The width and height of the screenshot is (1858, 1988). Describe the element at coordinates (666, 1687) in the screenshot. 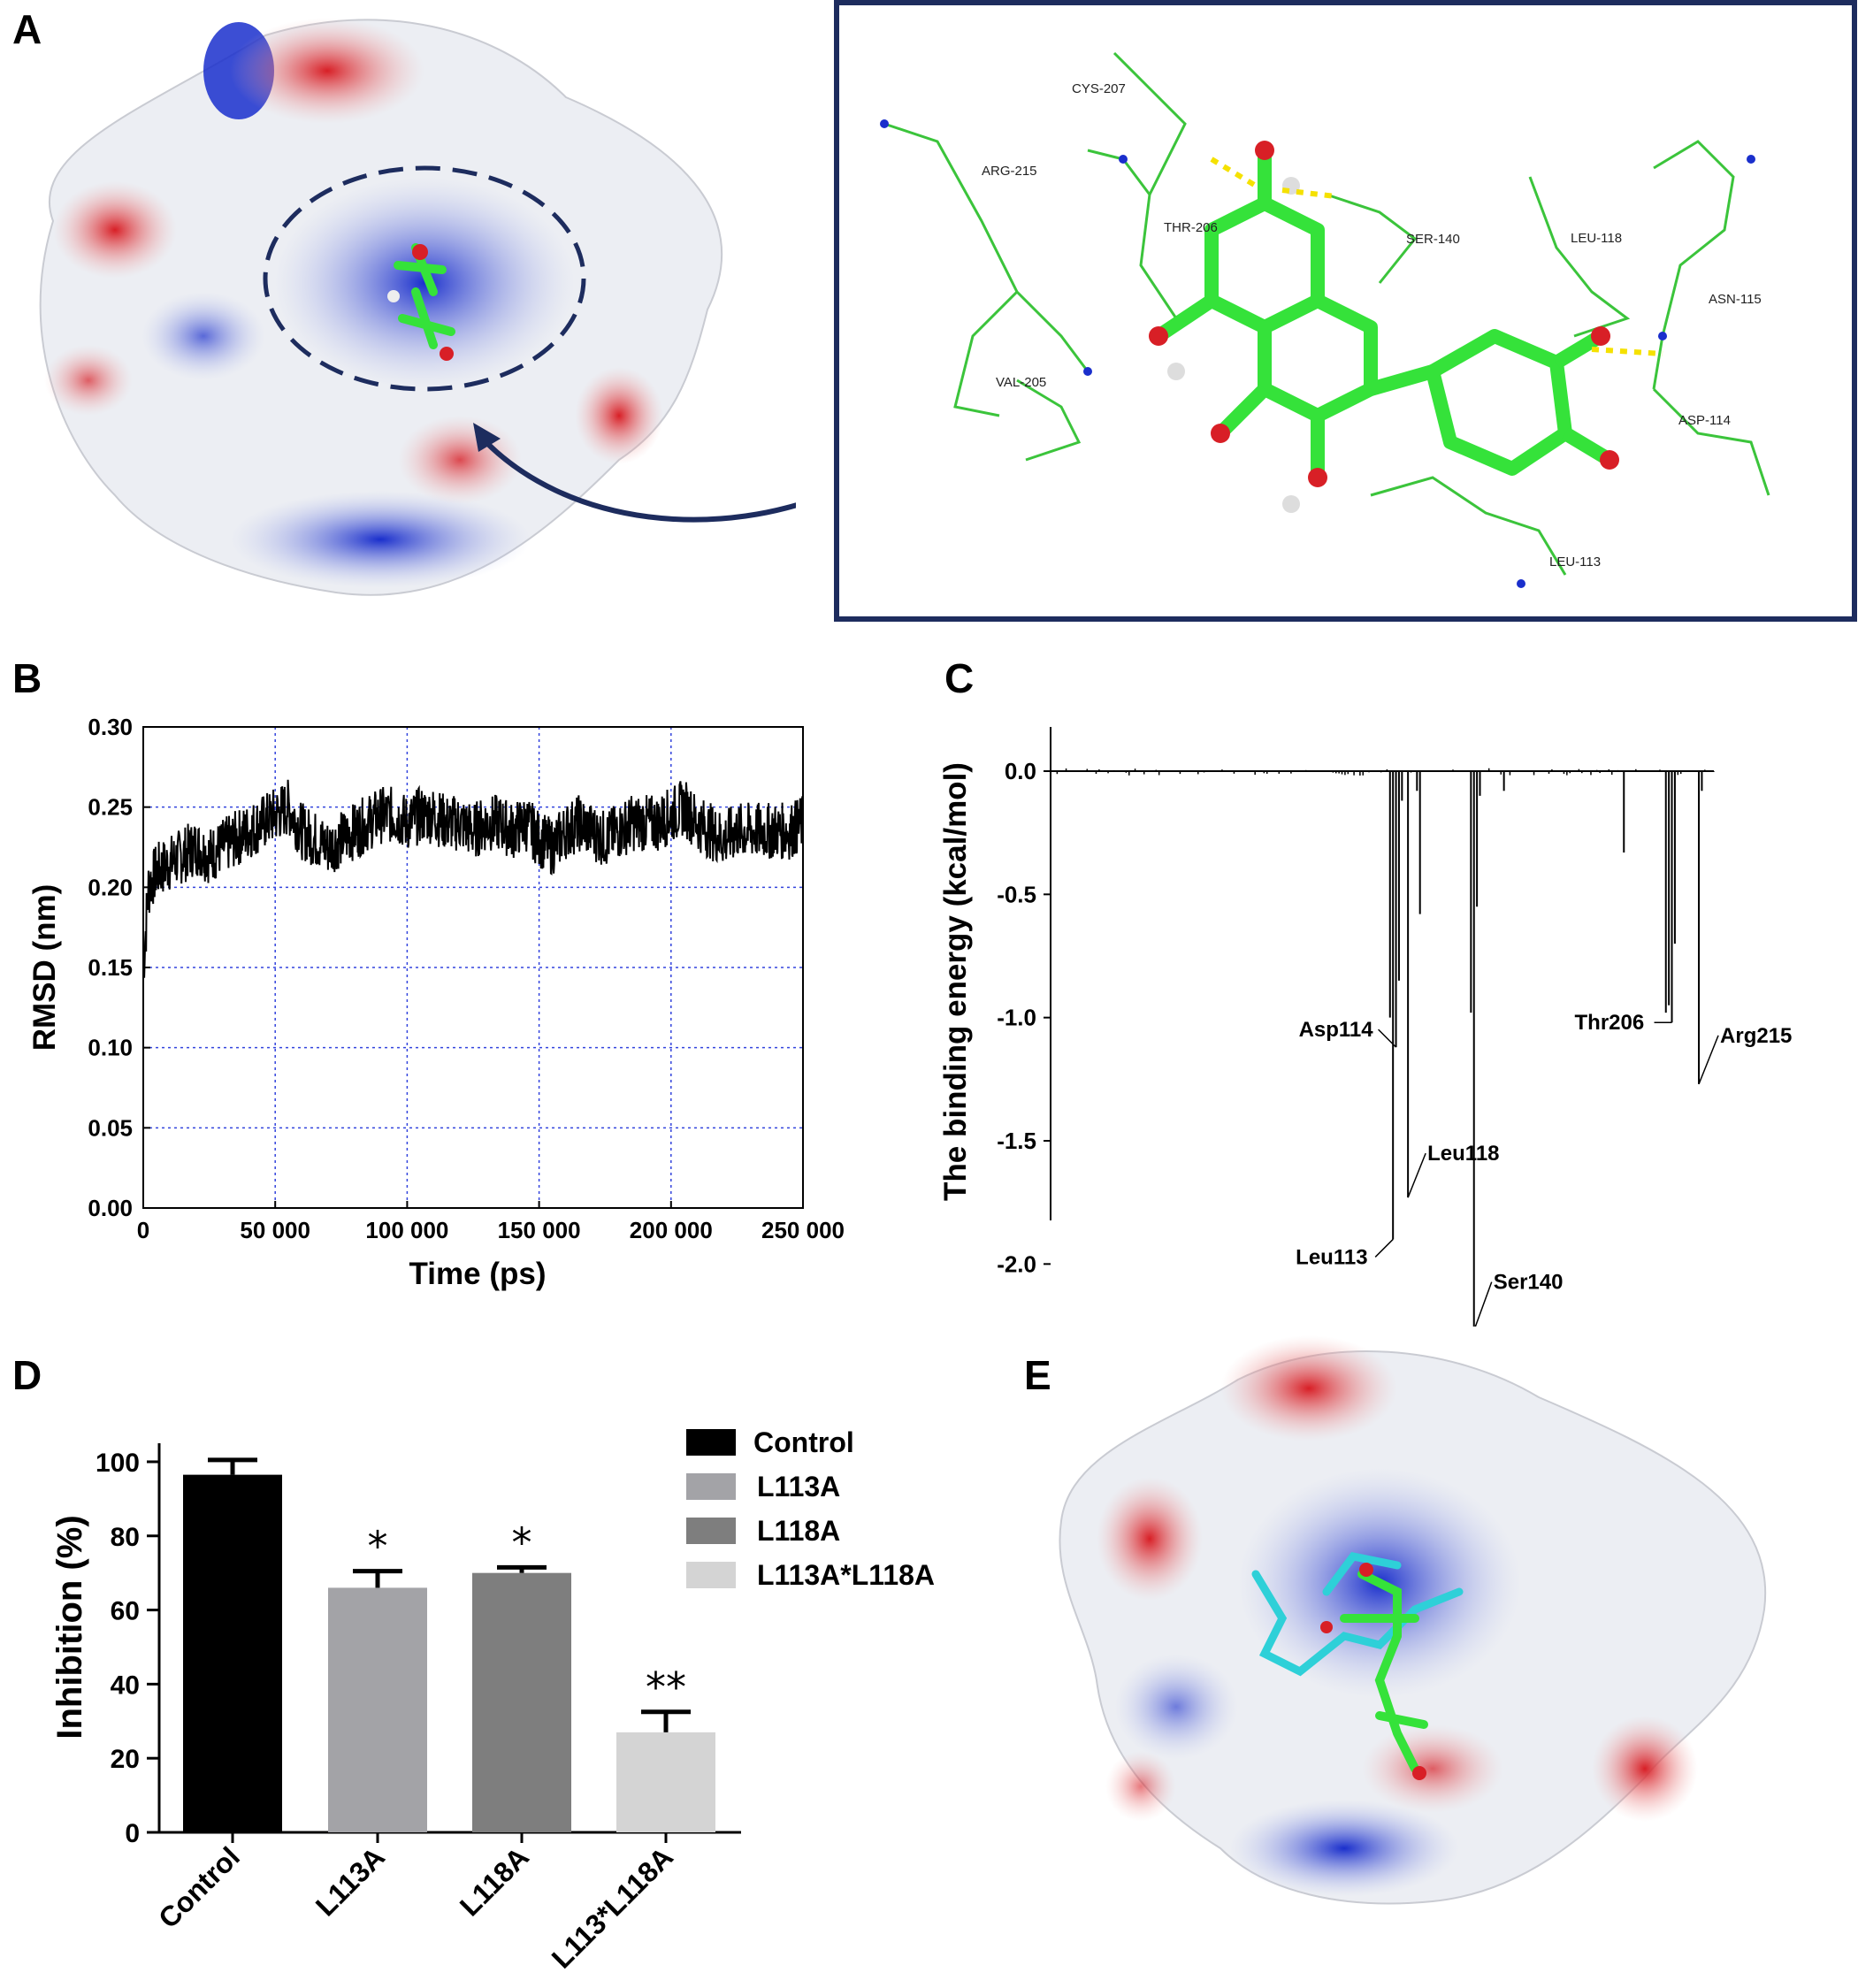

I see `significance-marker: **` at that location.